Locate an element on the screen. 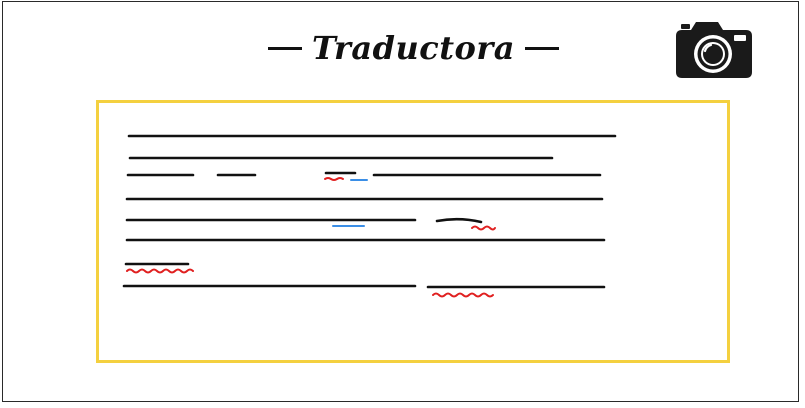  title-dash-right is located at coordinates (541, 48).